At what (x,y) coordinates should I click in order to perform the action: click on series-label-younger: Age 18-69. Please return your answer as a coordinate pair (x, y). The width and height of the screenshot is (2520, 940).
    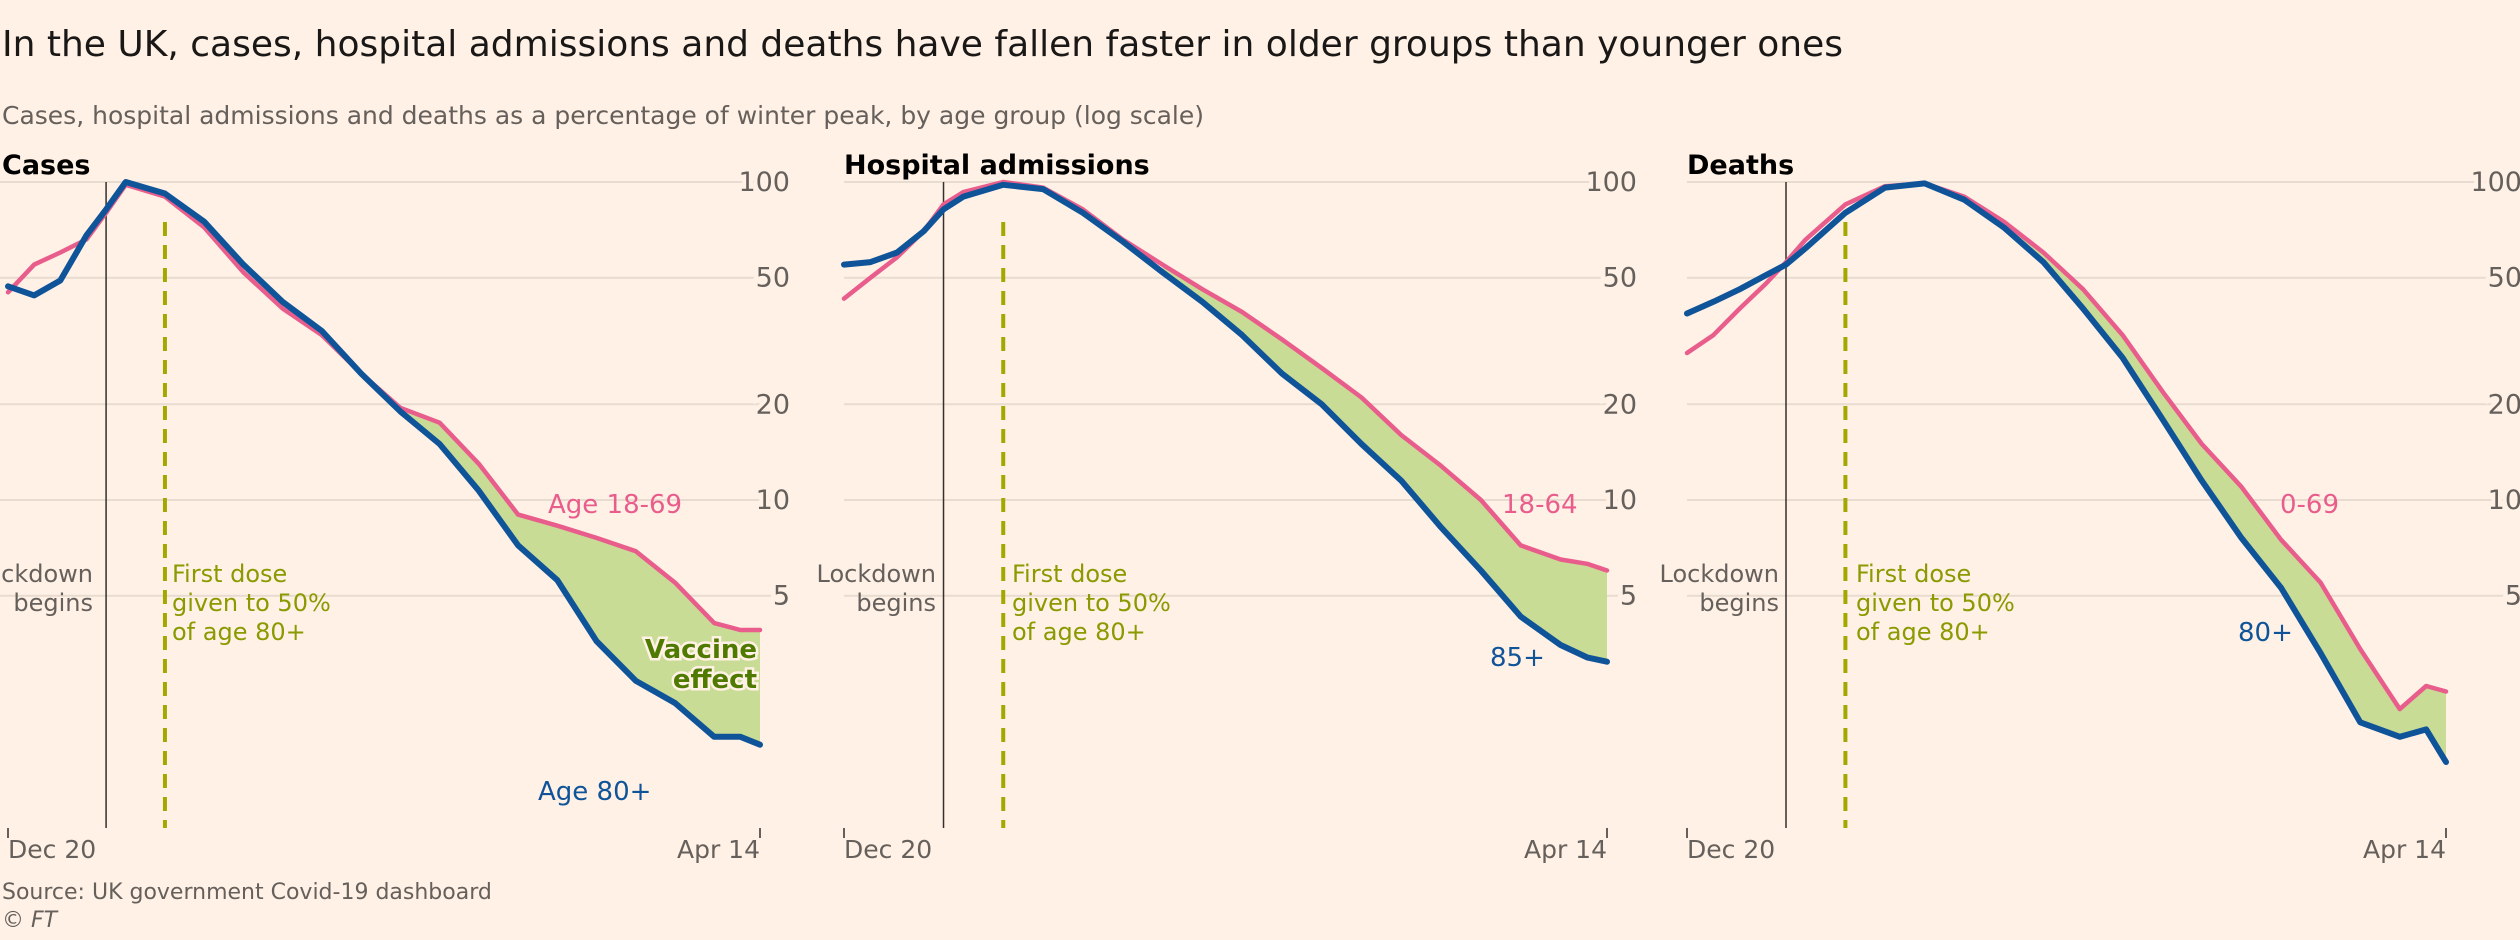
    Looking at the image, I should click on (615, 505).